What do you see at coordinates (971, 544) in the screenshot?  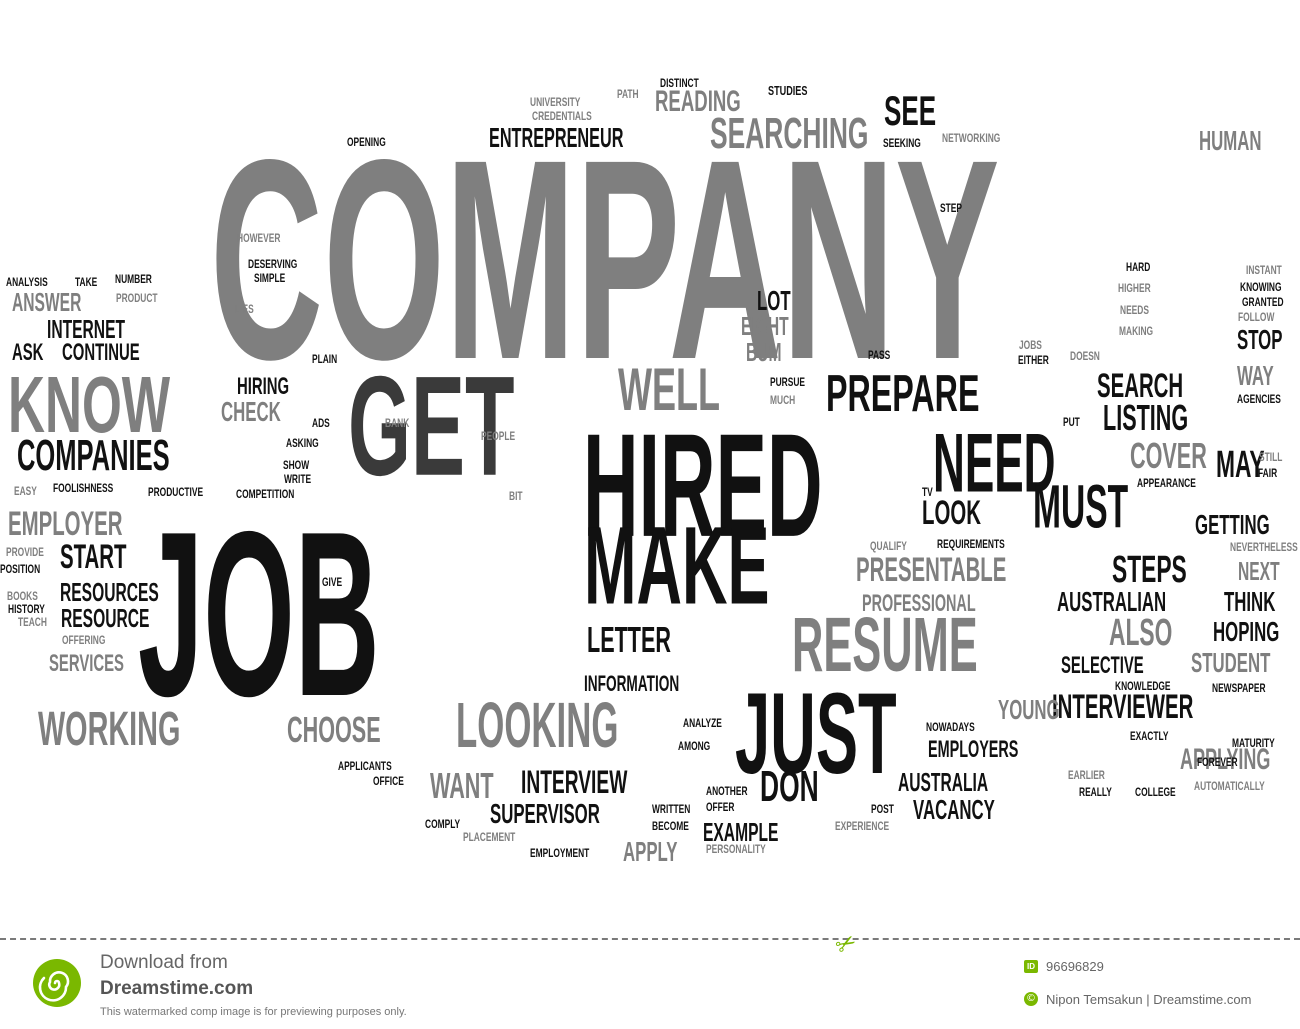 I see `word-requirements: REQUIREMENTS` at bounding box center [971, 544].